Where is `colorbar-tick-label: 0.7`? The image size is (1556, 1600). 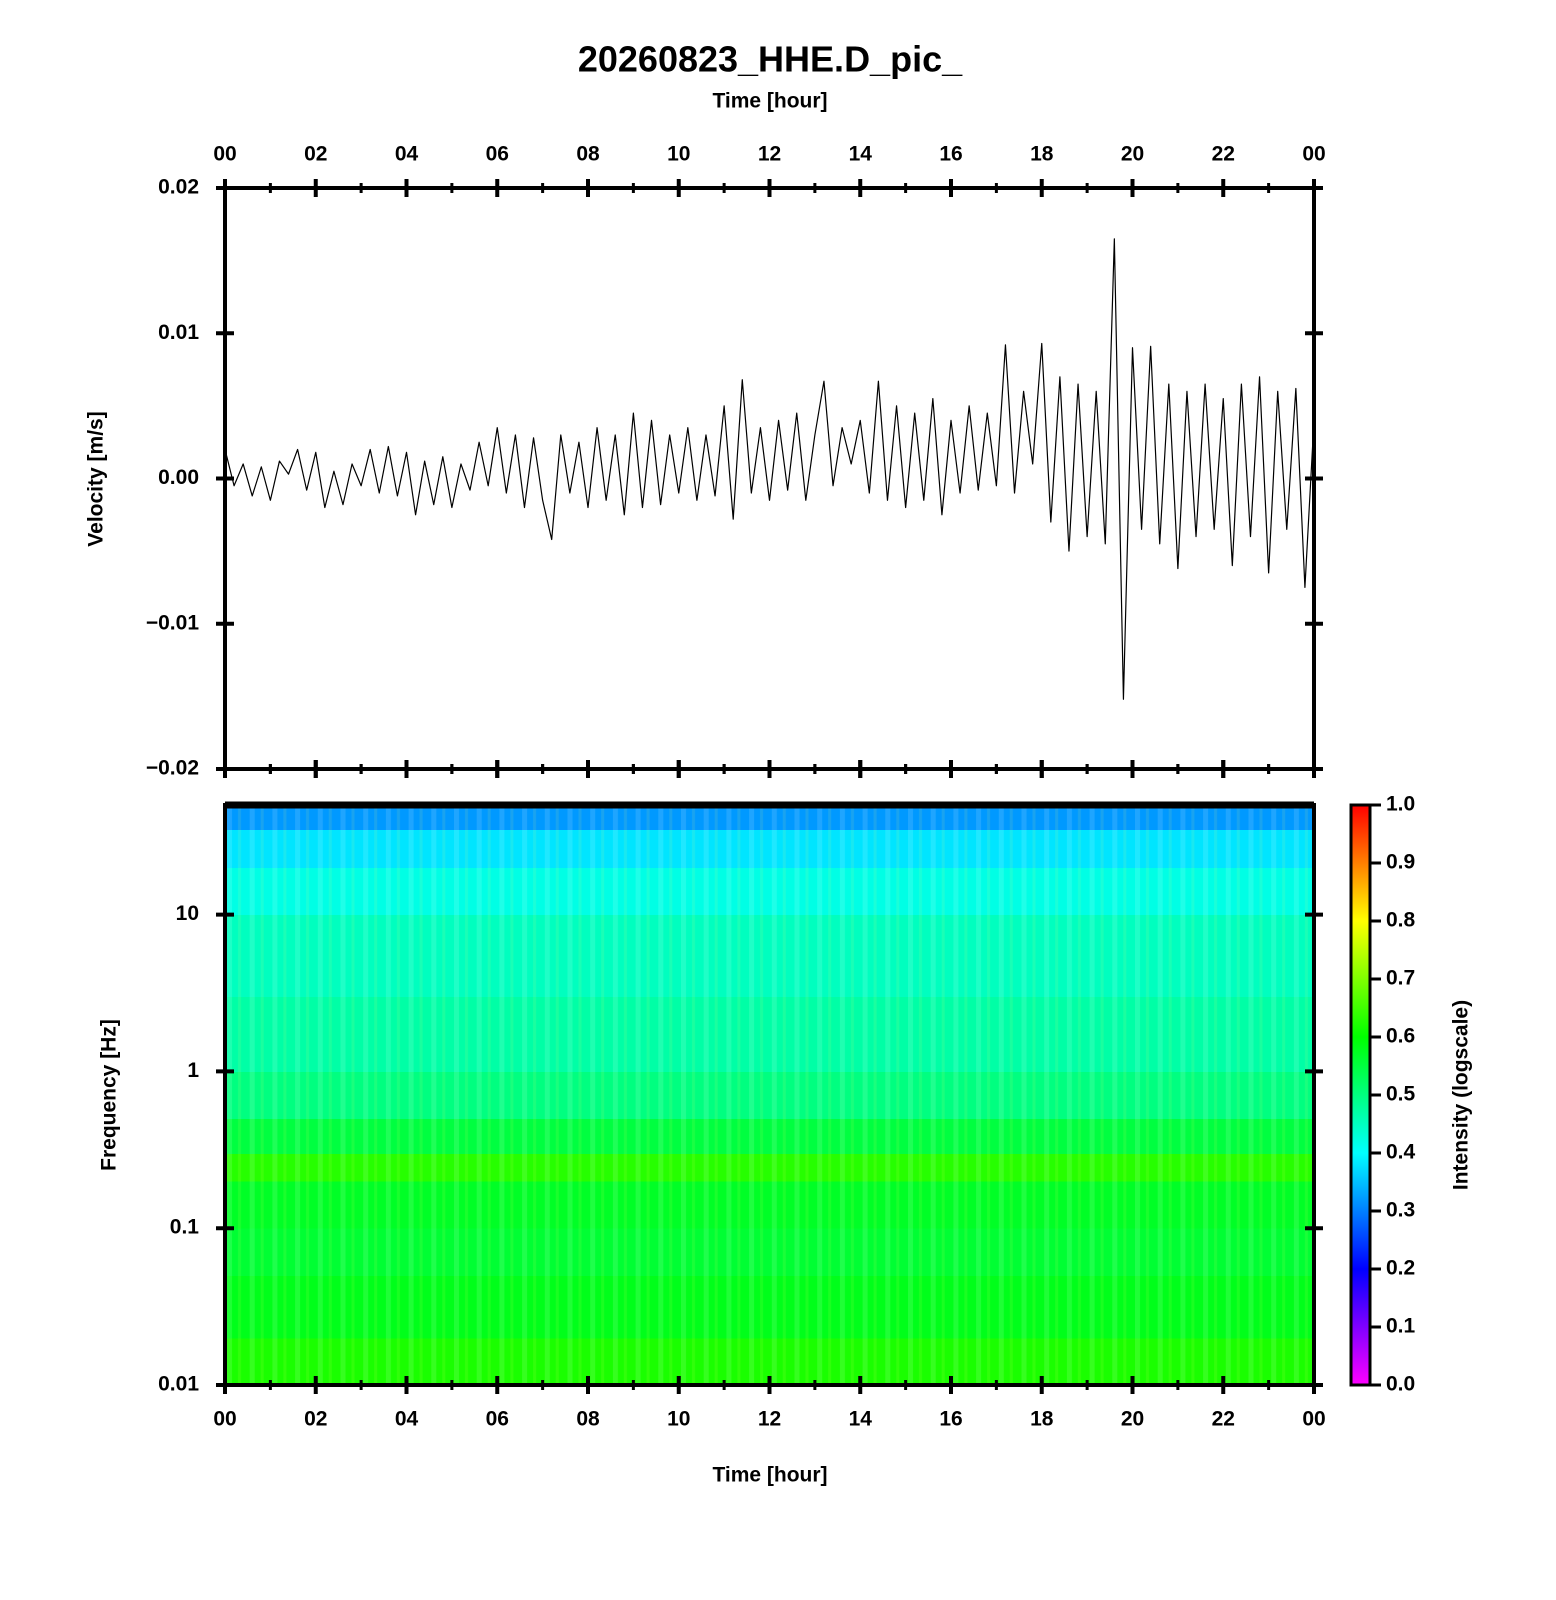
colorbar-tick-label: 0.7 is located at coordinates (1400, 978).